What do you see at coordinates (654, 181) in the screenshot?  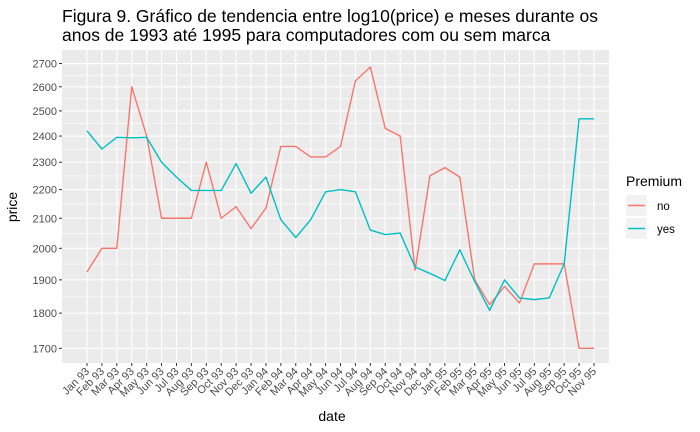 I see `legend-title: Premium` at bounding box center [654, 181].